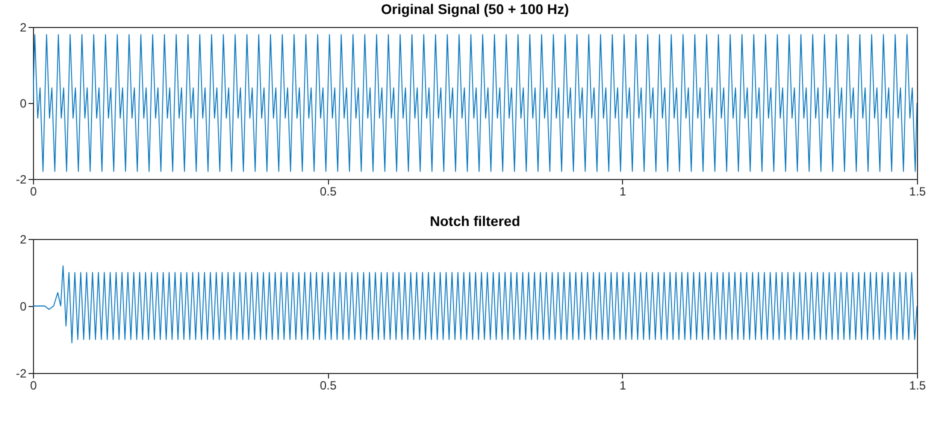  I want to click on chart-title: Notch filtered, so click(475, 221).